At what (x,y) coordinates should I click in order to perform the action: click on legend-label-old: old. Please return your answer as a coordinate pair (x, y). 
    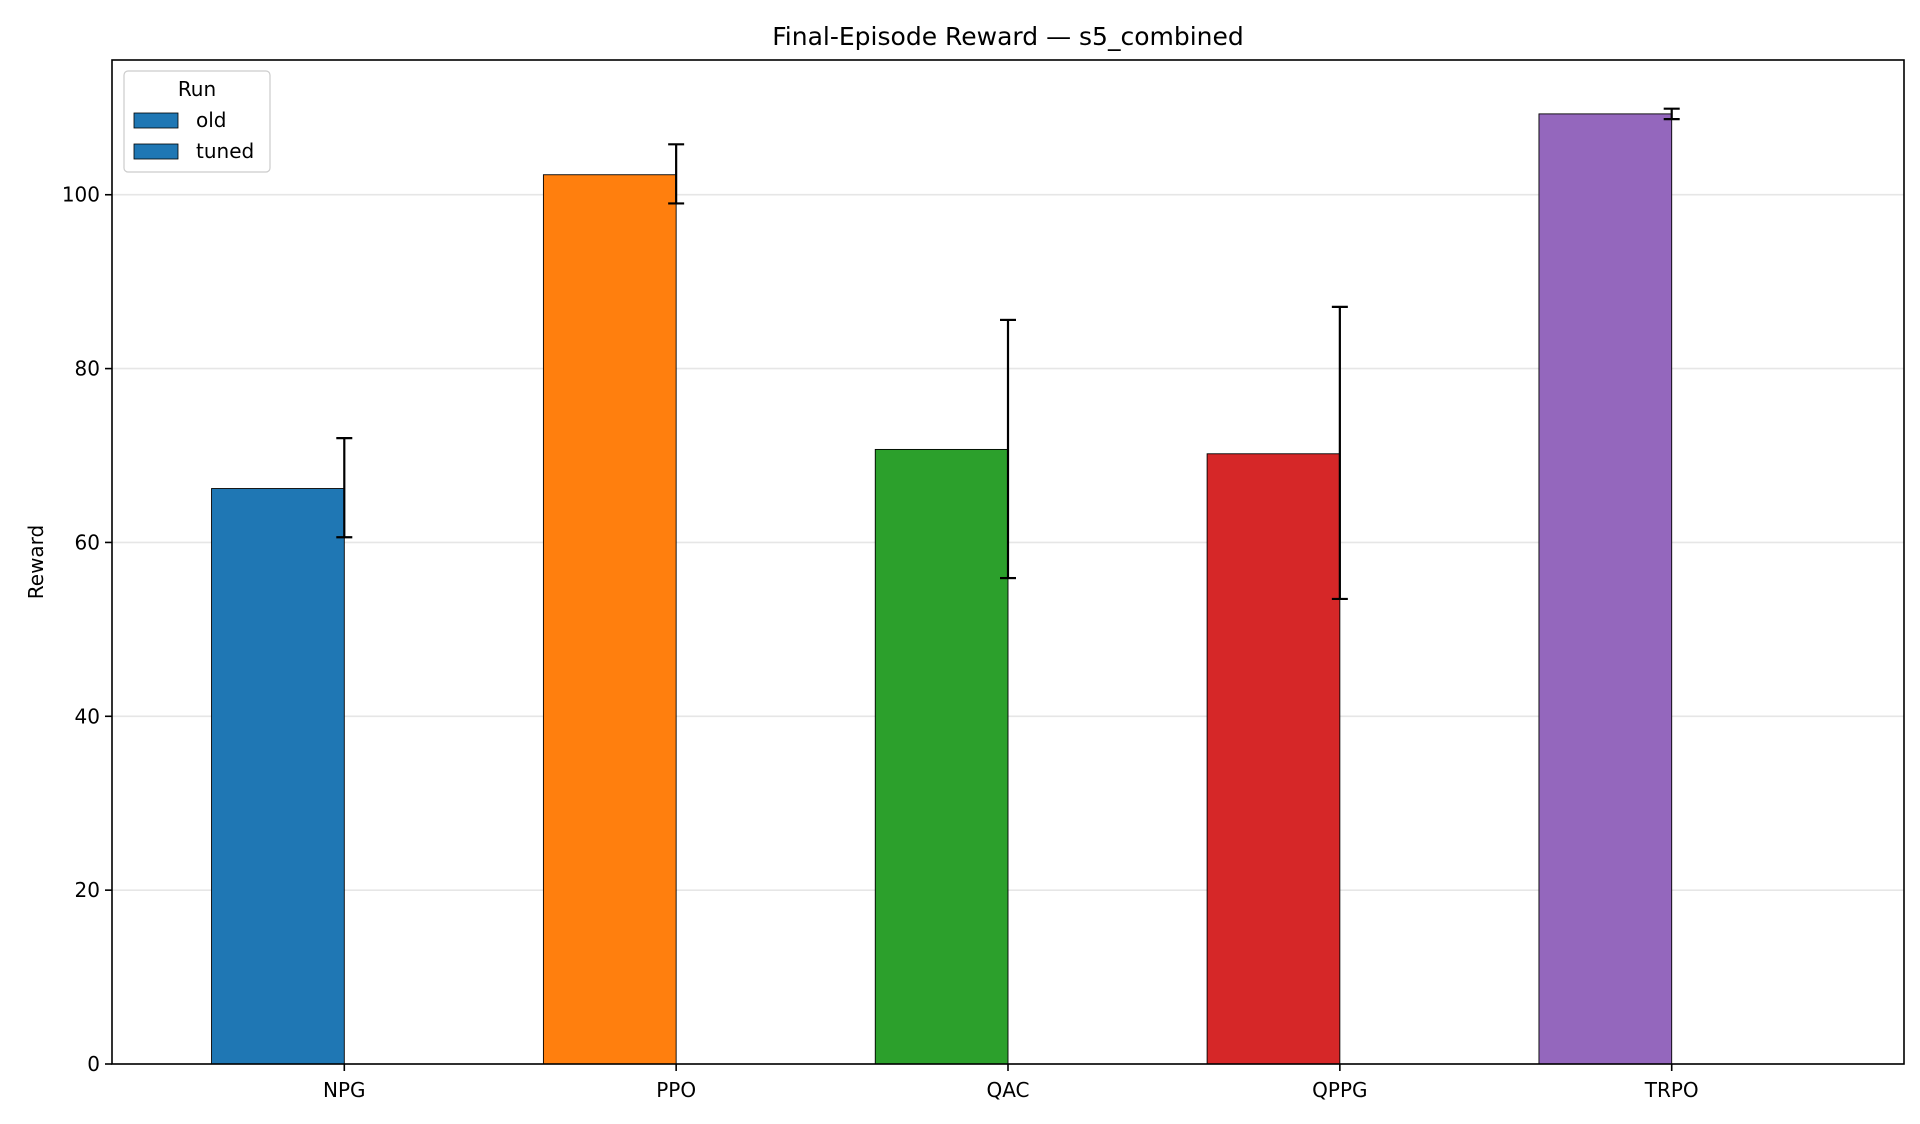
    Looking at the image, I should click on (211, 120).